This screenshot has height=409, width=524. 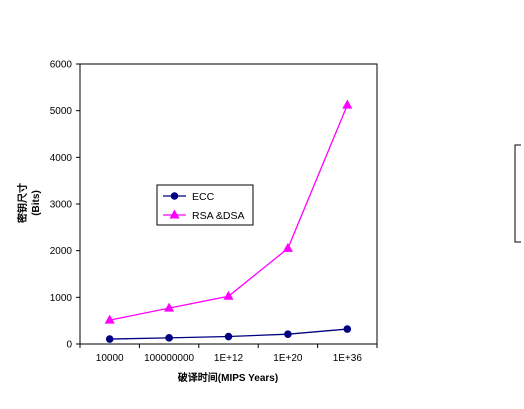 I want to click on y-tick-label: 3000, so click(x=61, y=205).